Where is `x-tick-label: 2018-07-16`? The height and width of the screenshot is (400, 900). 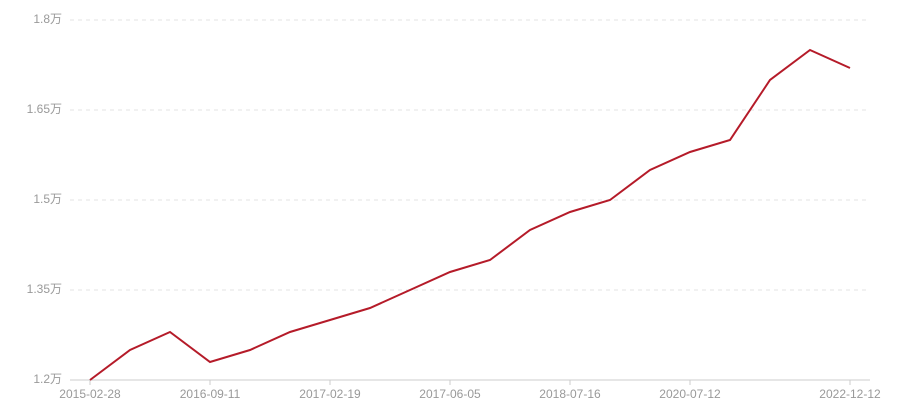
x-tick-label: 2018-07-16 is located at coordinates (570, 393).